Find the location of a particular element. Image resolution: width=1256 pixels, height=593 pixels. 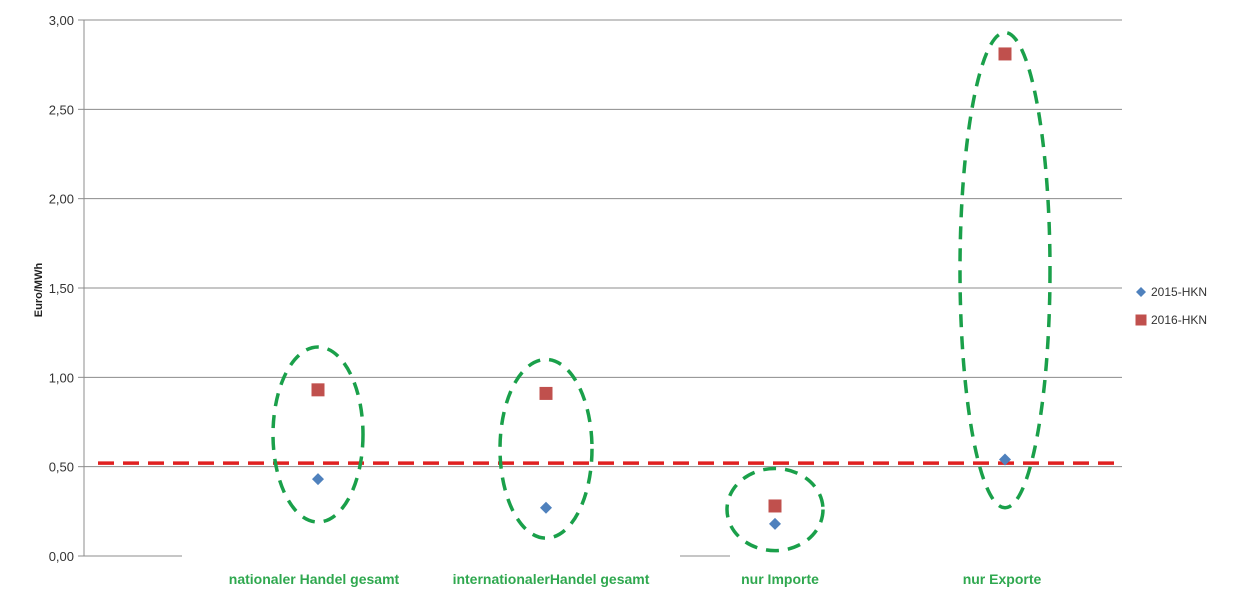

legend-marker-2015-hkn is located at coordinates (1141, 292).